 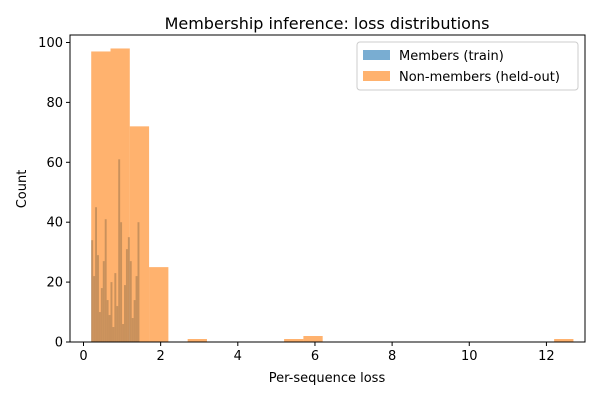 I want to click on y-tick-label: 100, so click(x=50, y=43).